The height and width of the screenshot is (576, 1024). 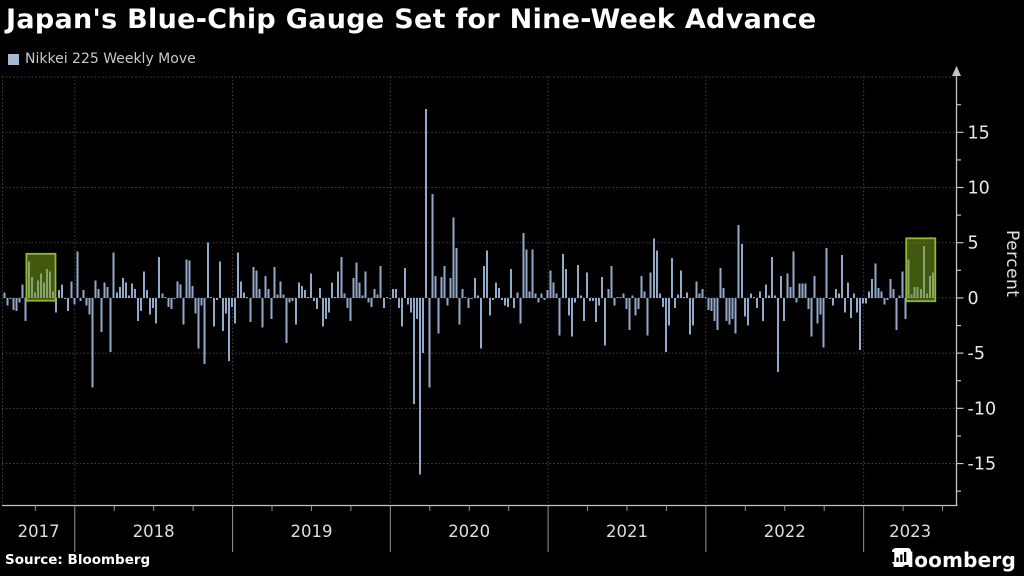 I want to click on year-label: 2018, so click(x=154, y=531).